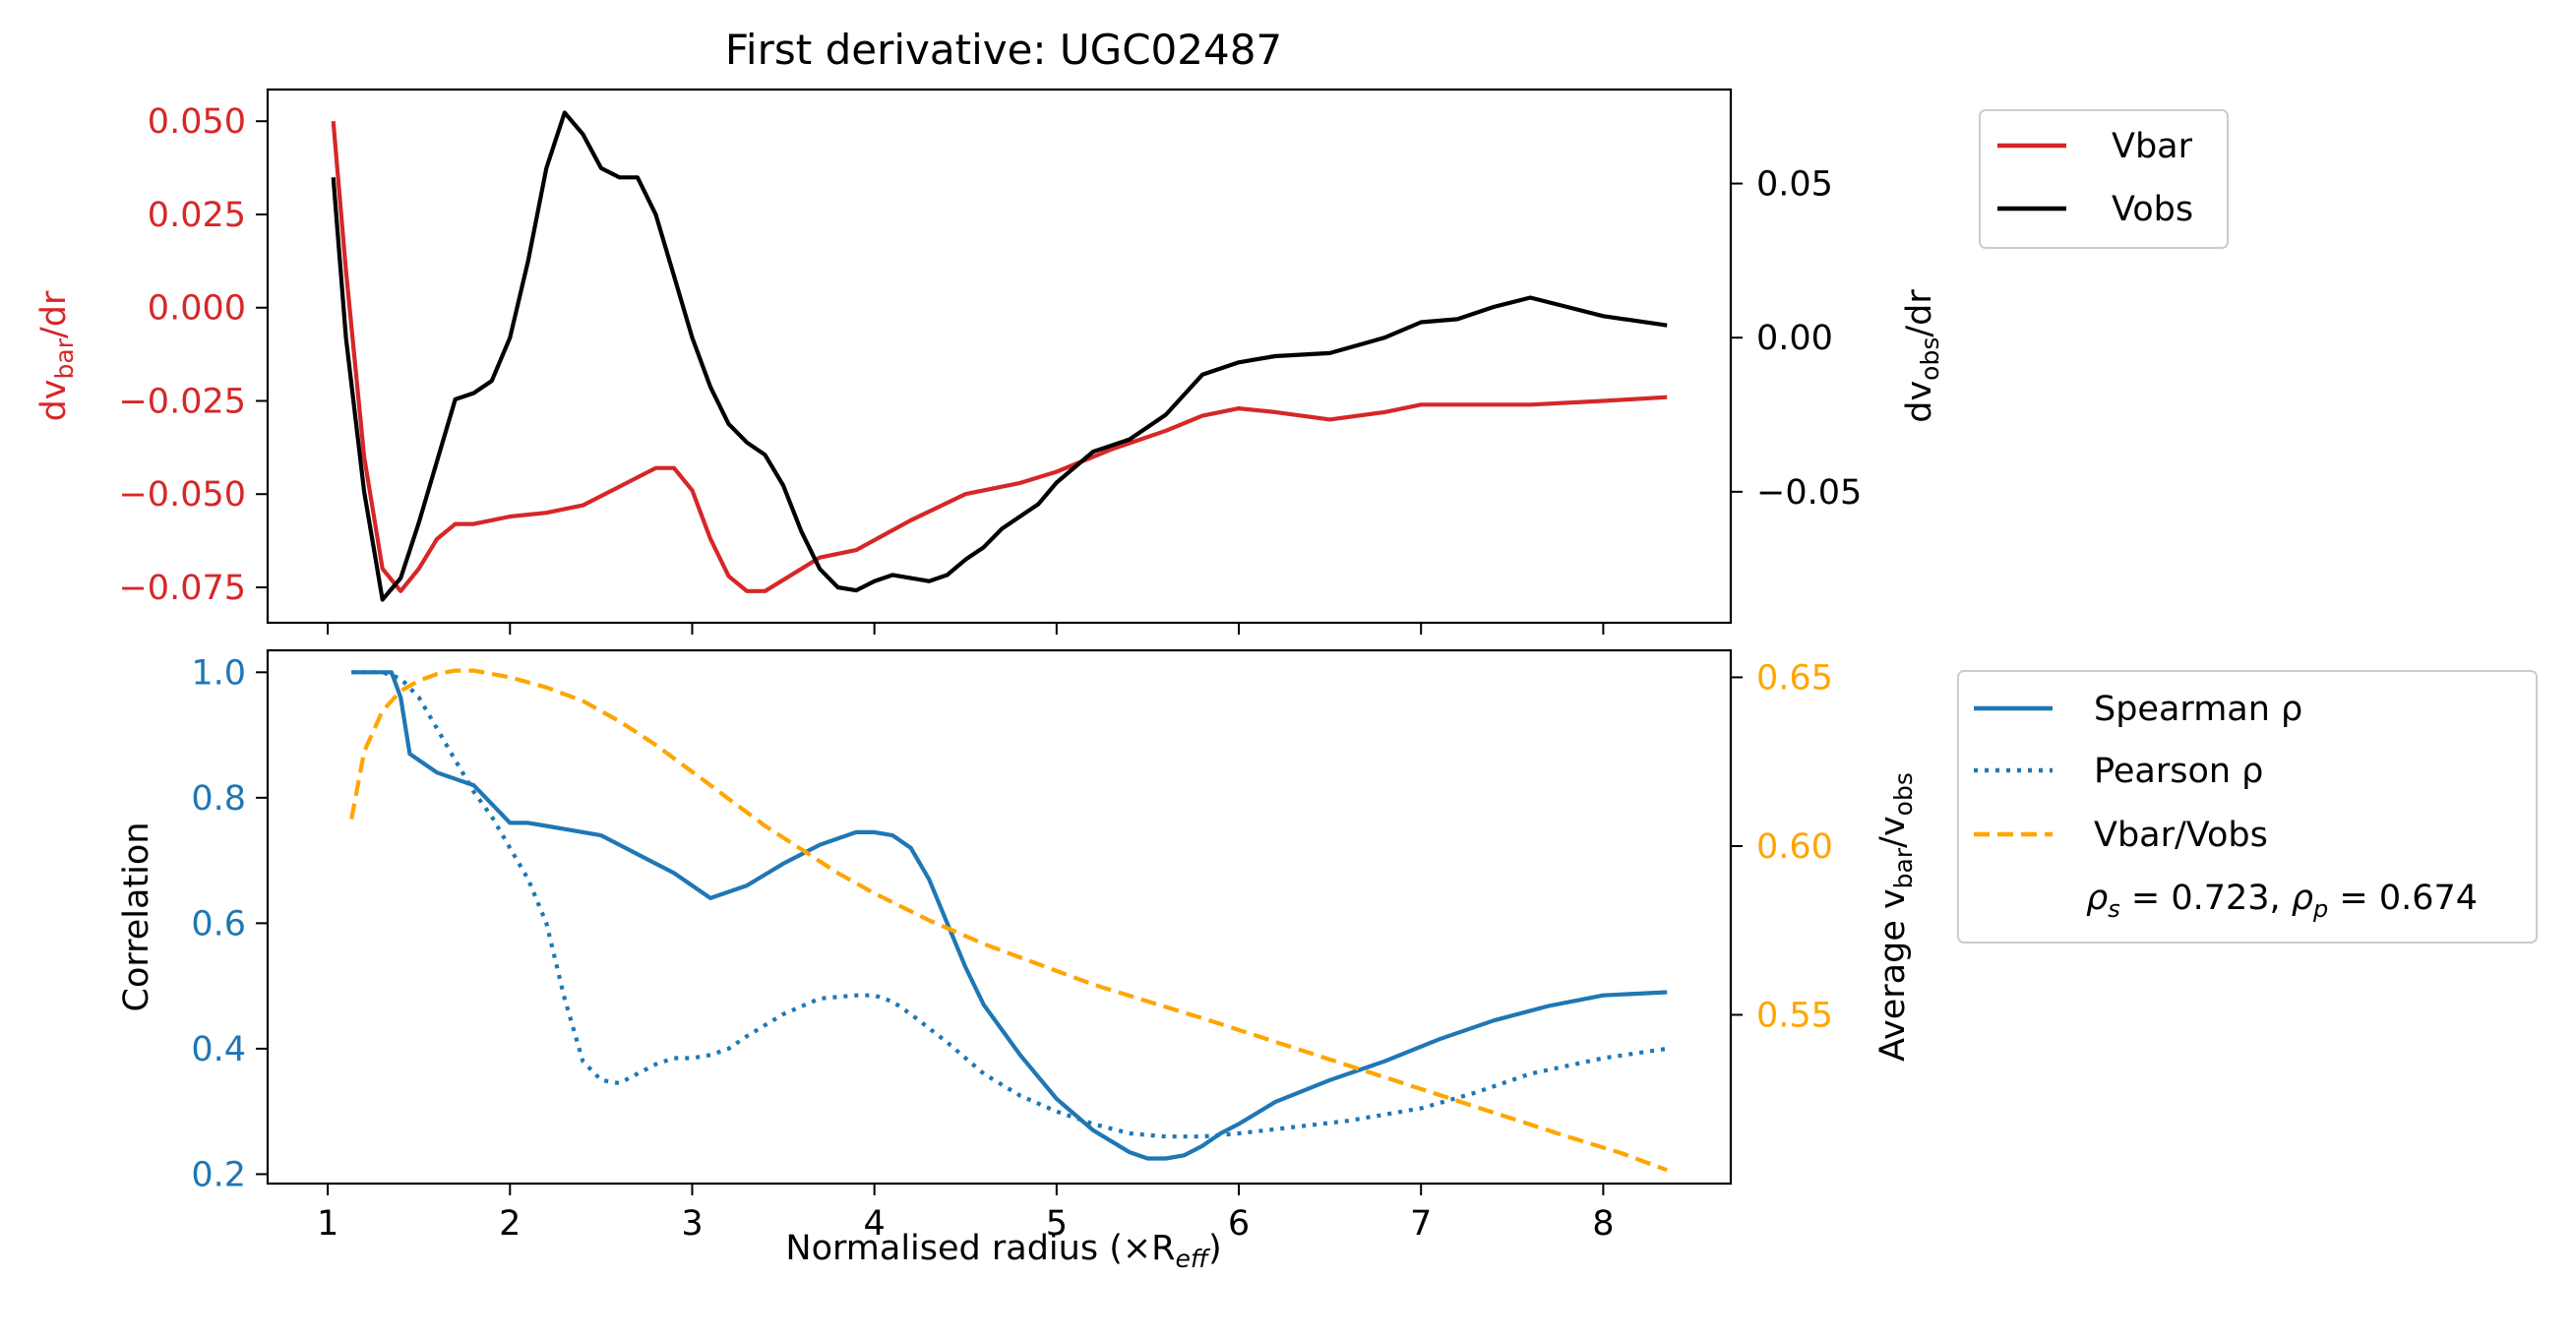 This screenshot has height=1340, width=2576. I want to click on legend-rho-s: 0.723, so click(2220, 898).